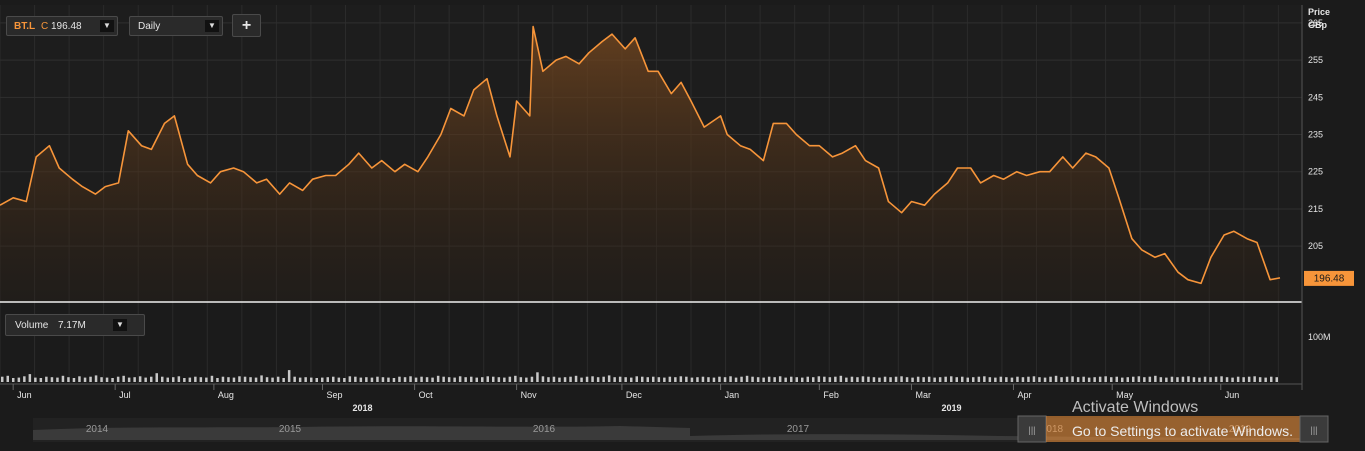 This screenshot has height=451, width=1365. Describe the element at coordinates (1232, 395) in the screenshot. I see `month-tick-label: Jun` at that location.